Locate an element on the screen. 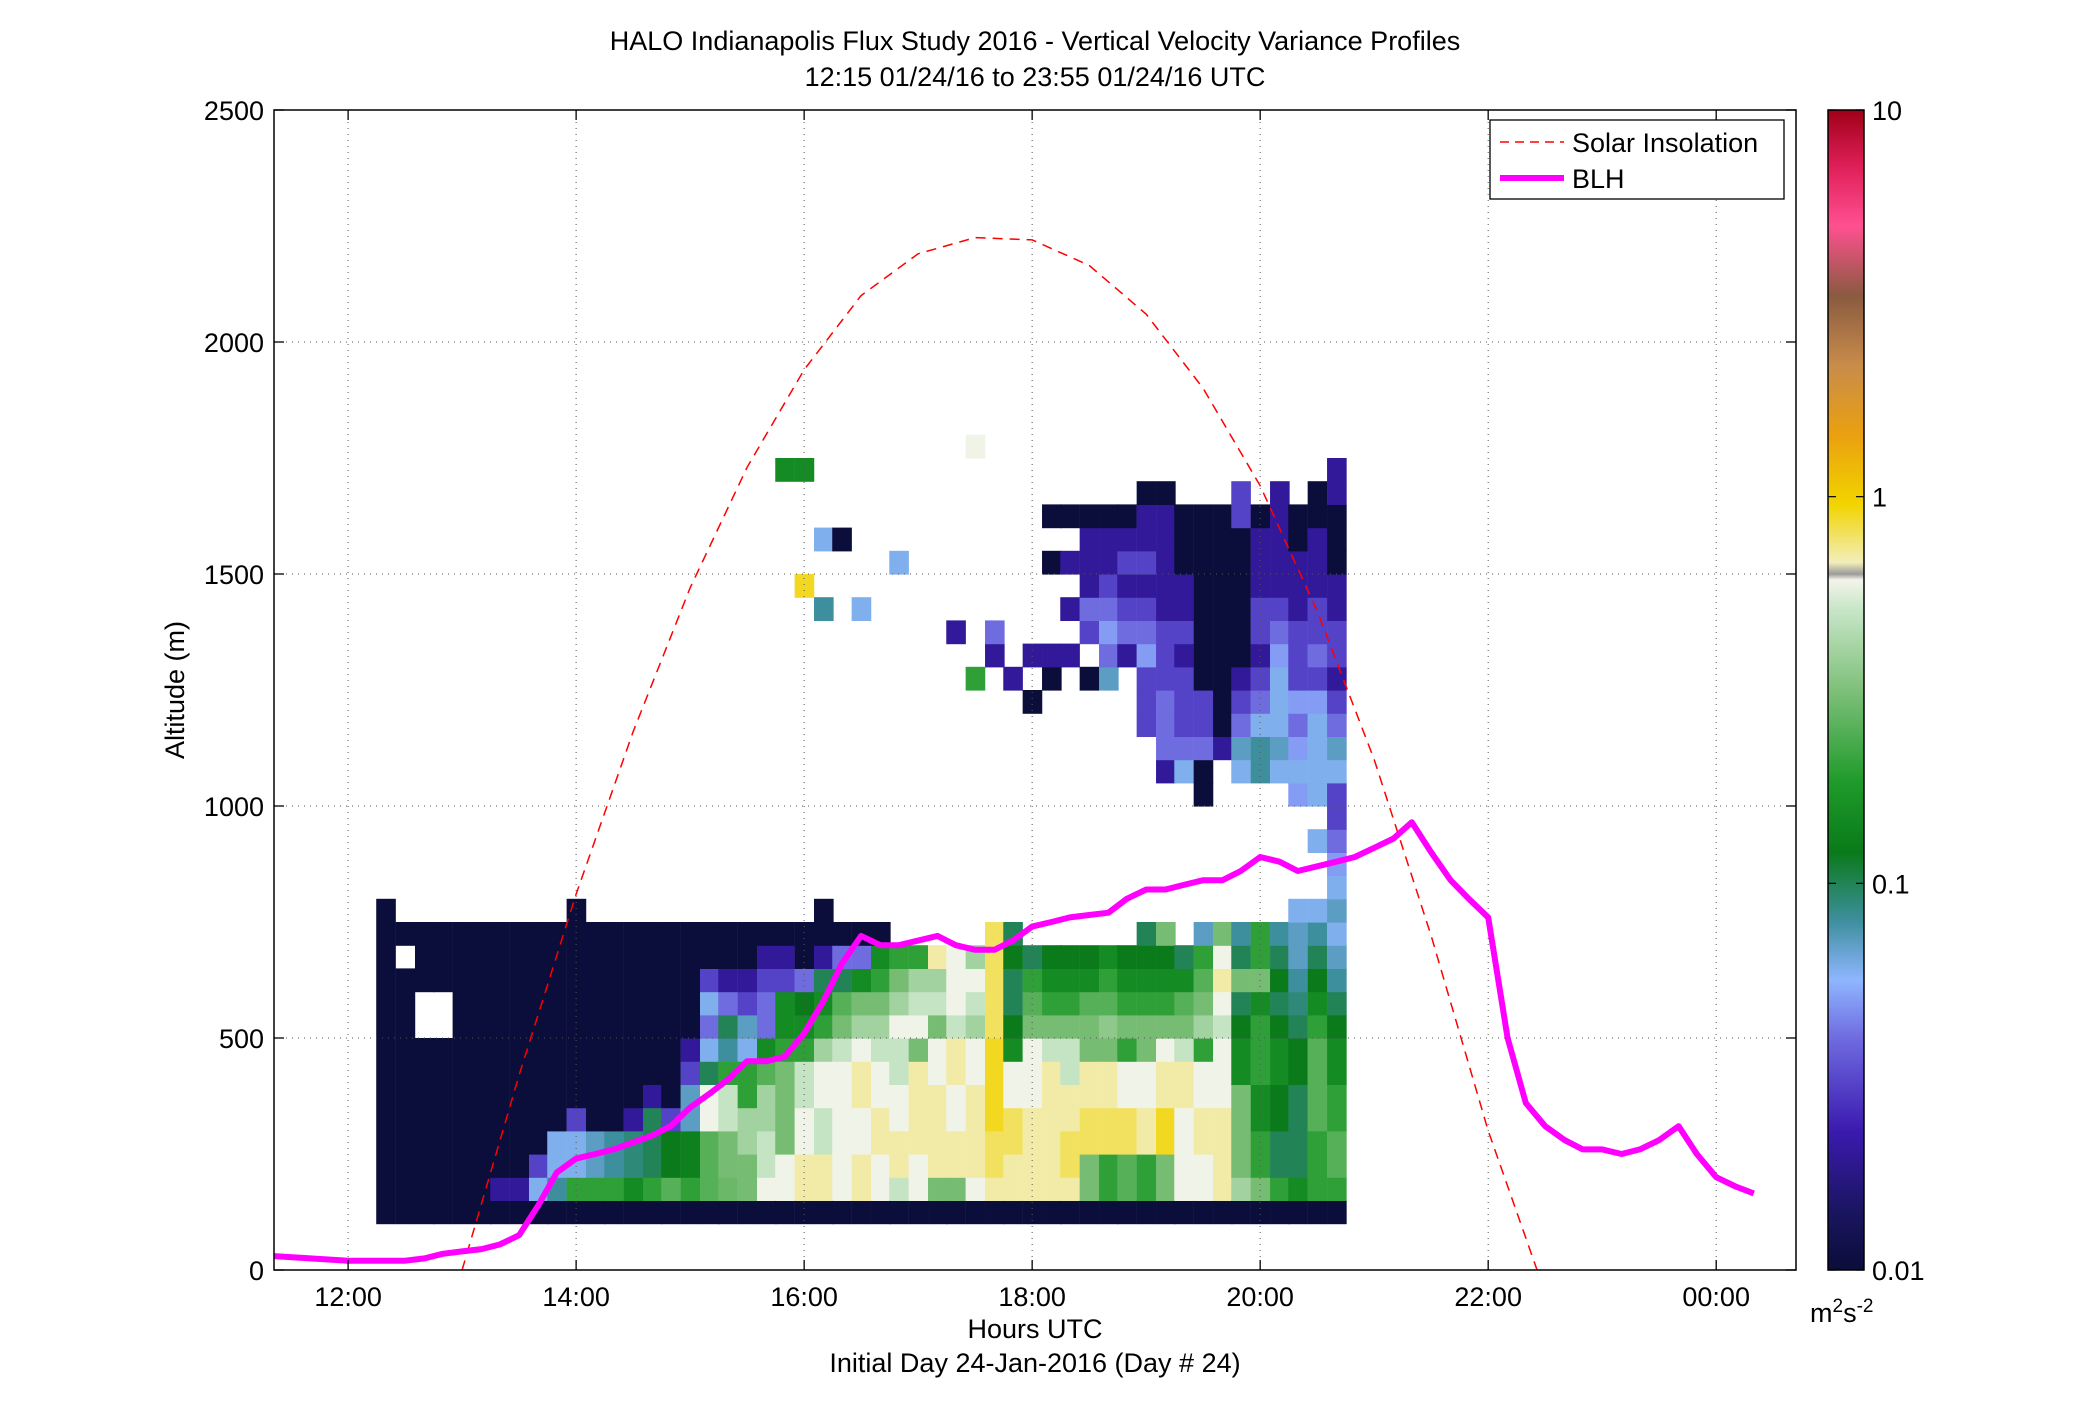 The image size is (2098, 1425). x-tick-label: 14:00 is located at coordinates (576, 1297).